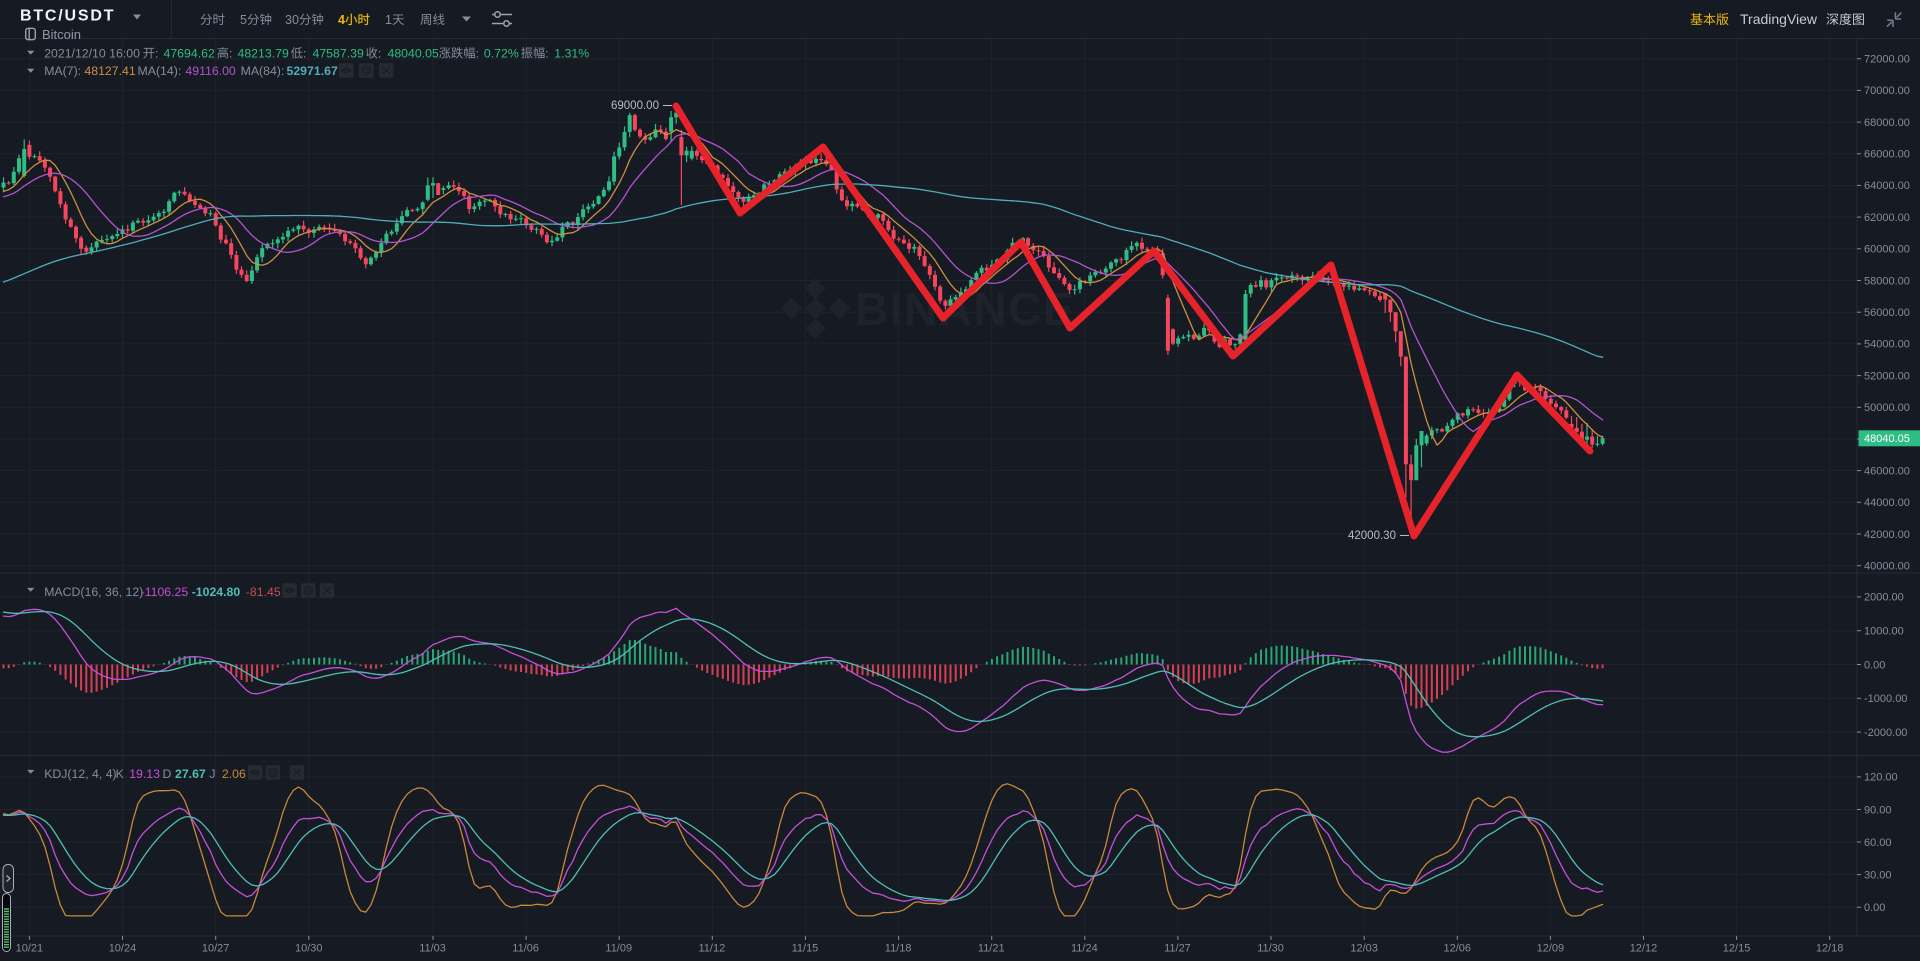 The height and width of the screenshot is (961, 1920). What do you see at coordinates (1372, 536) in the screenshot?
I see `svg-text: 42000.30` at bounding box center [1372, 536].